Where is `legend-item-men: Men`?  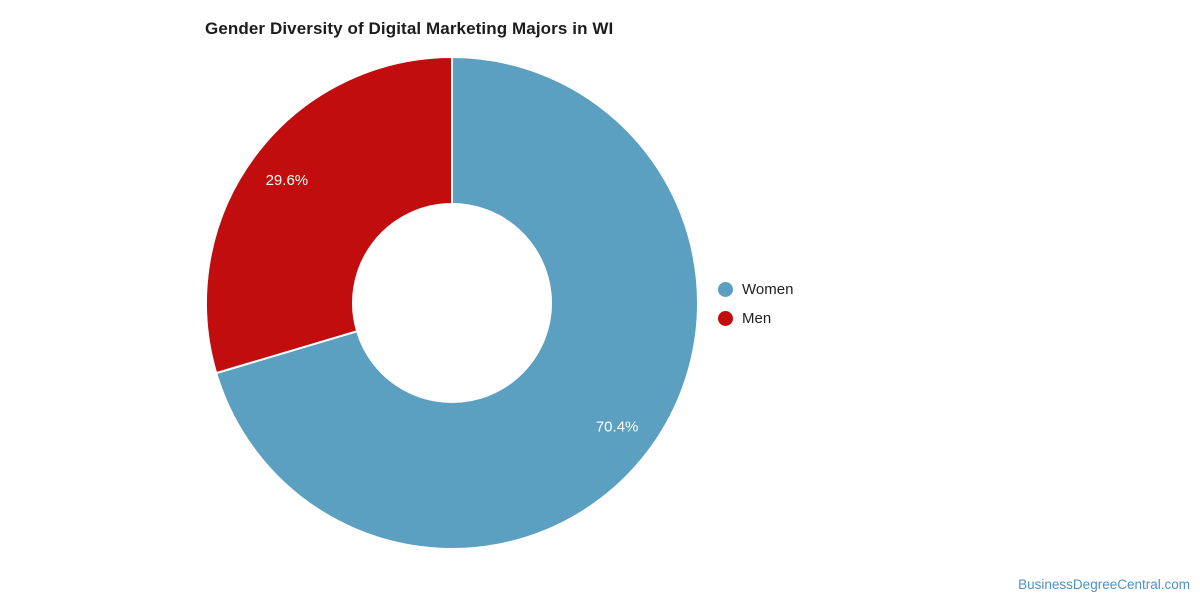 legend-item-men: Men is located at coordinates (755, 318).